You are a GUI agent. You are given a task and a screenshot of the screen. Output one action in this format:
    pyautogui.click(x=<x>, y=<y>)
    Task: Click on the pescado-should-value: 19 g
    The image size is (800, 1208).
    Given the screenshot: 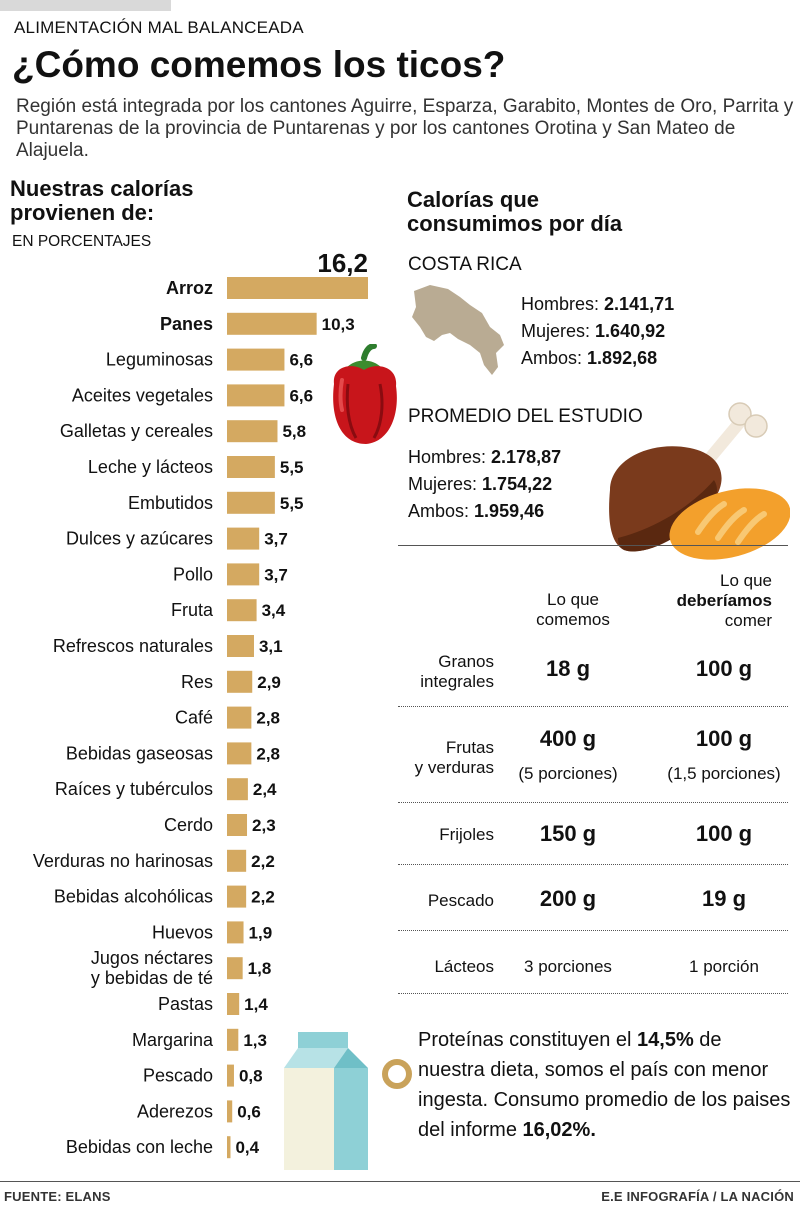 What is the action you would take?
    pyautogui.click(x=724, y=898)
    